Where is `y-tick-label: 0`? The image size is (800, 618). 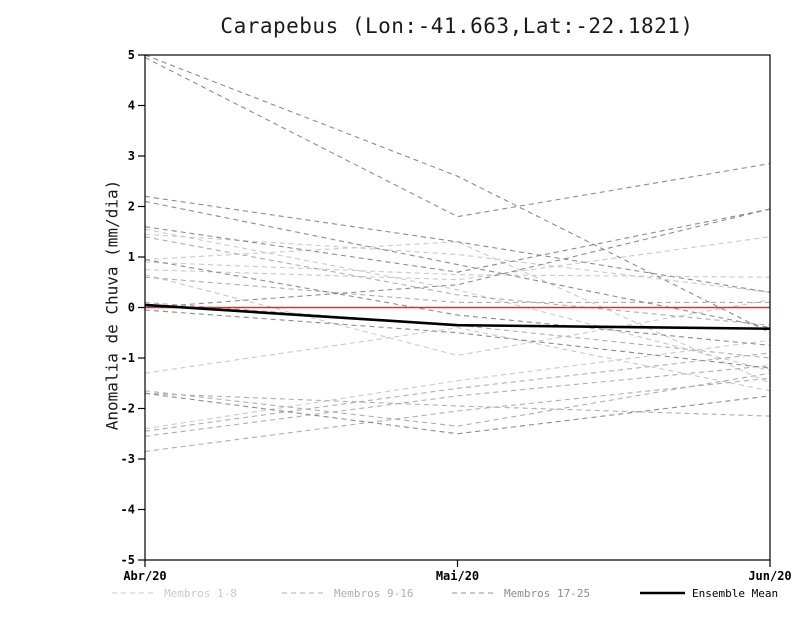
y-tick-label: 0 is located at coordinates (131, 308).